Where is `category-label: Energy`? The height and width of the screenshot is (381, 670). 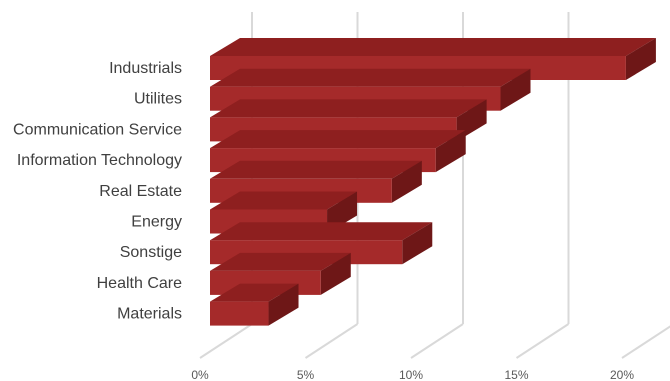
category-label: Energy is located at coordinates (156, 222).